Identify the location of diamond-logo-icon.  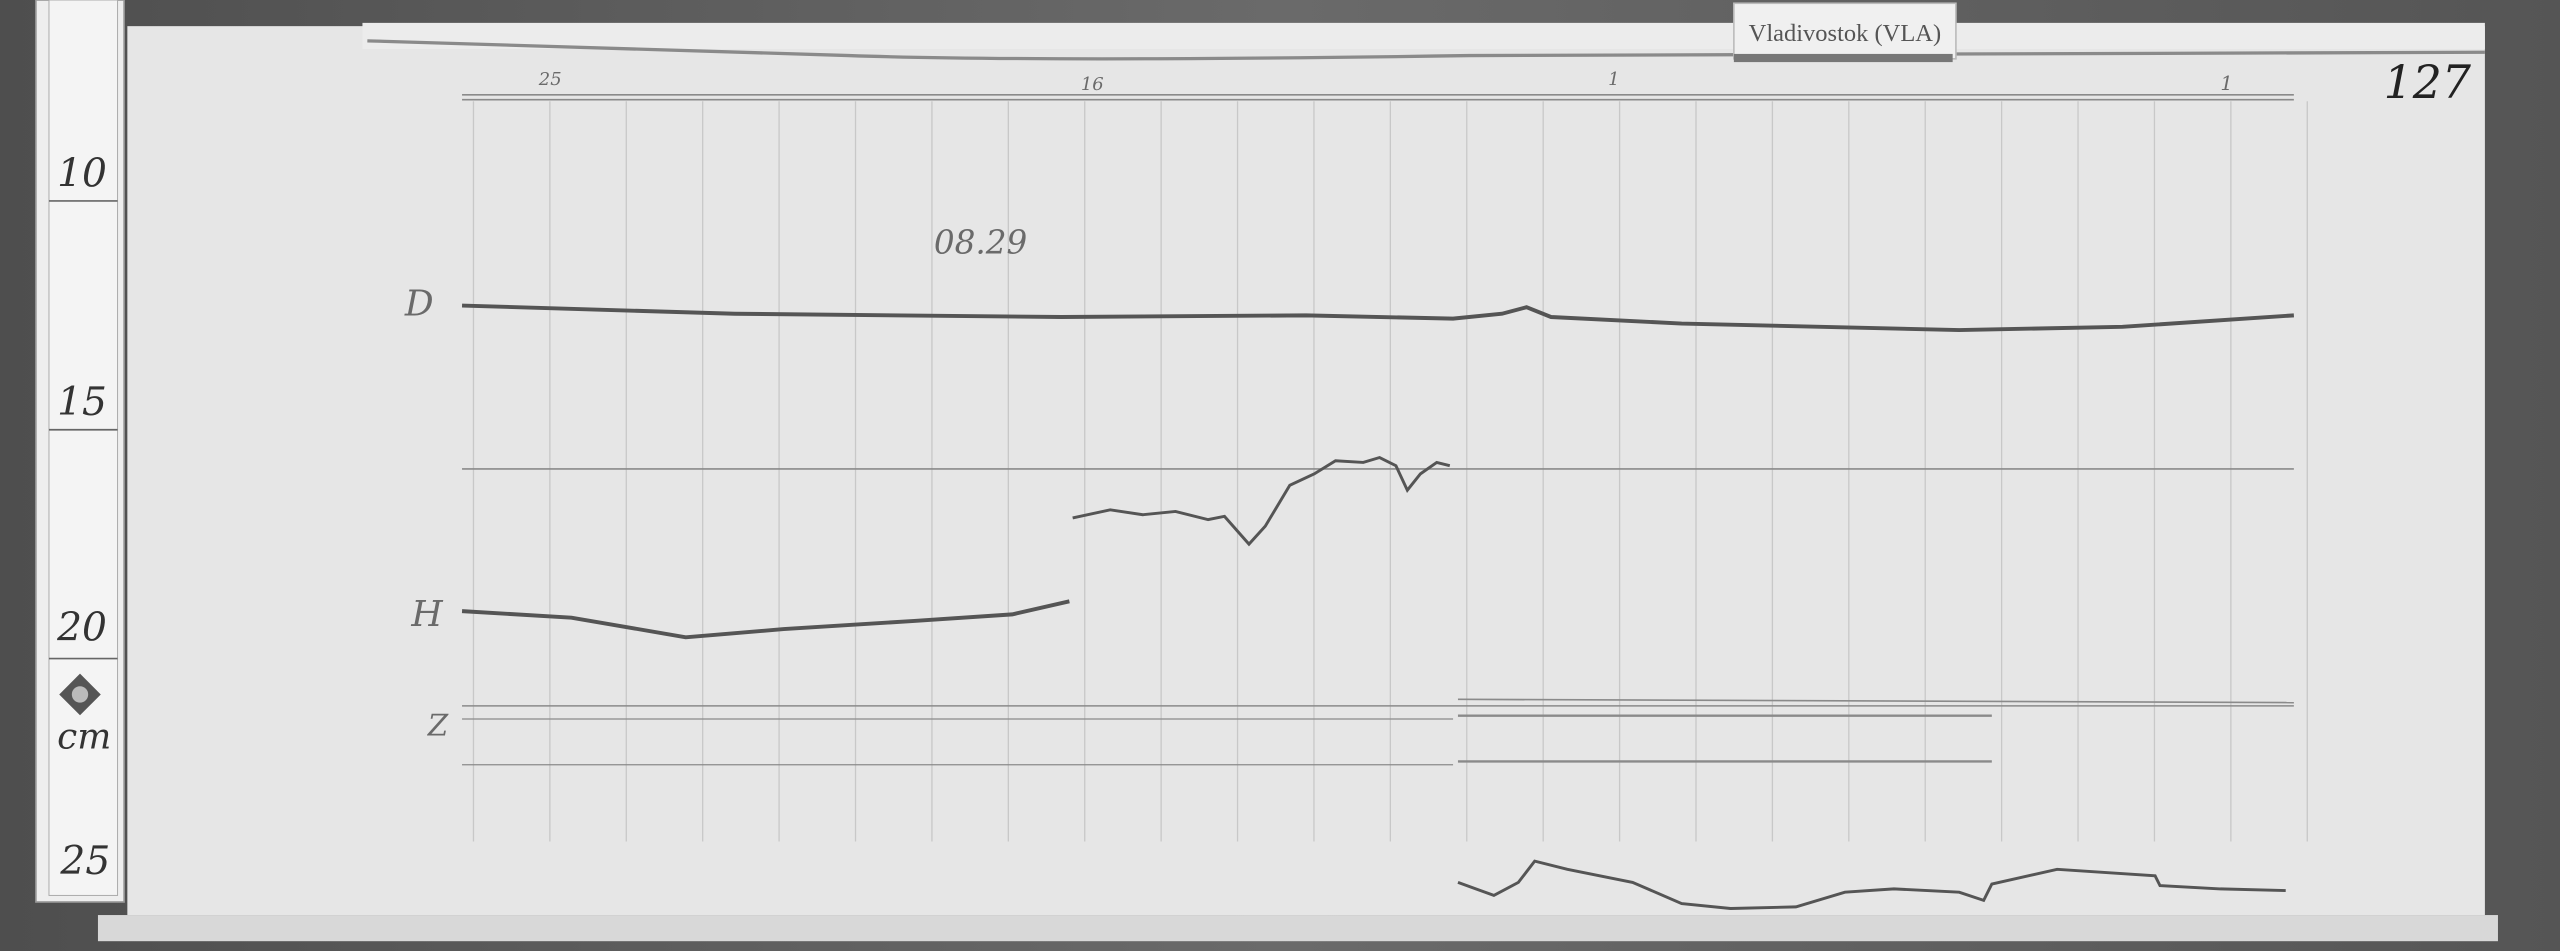
(80, 694).